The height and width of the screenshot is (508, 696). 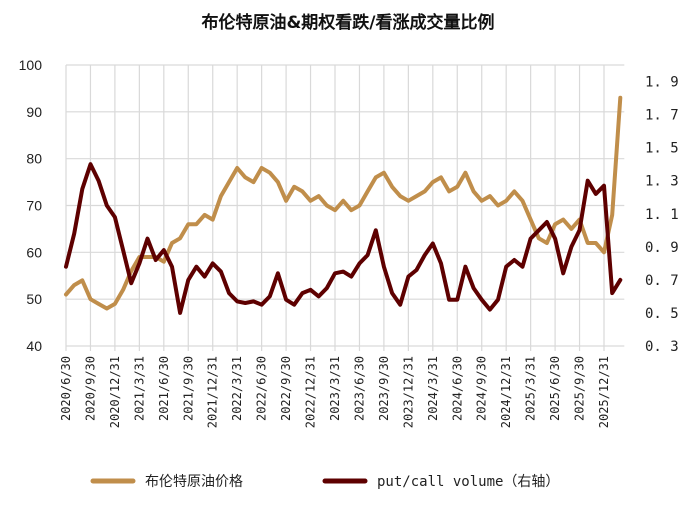 What do you see at coordinates (237, 388) in the screenshot?
I see `x-tick-label: 2022/3/31` at bounding box center [237, 388].